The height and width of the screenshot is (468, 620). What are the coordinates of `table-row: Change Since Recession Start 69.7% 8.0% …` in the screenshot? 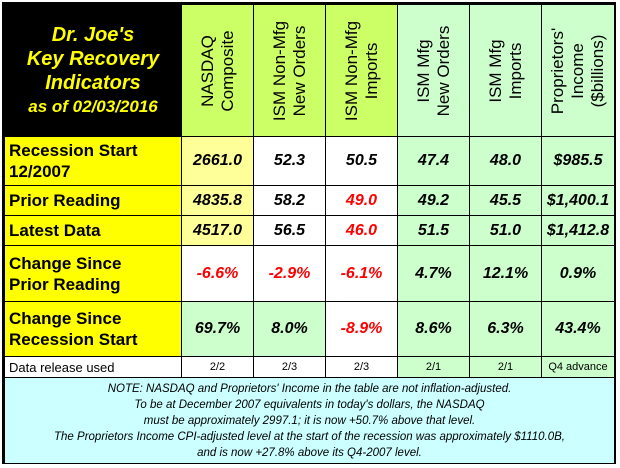 It's located at (309, 329).